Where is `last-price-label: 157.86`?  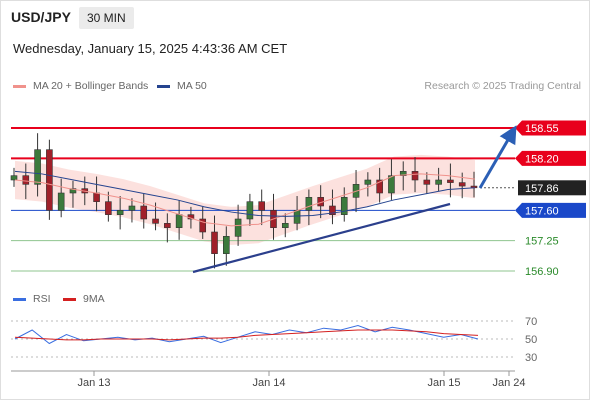 last-price-label: 157.86 is located at coordinates (542, 189).